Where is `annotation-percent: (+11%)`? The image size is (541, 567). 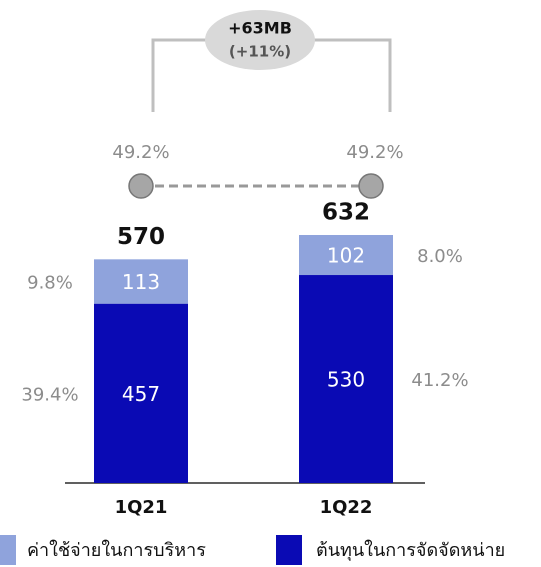
annotation-percent: (+11%) is located at coordinates (260, 52).